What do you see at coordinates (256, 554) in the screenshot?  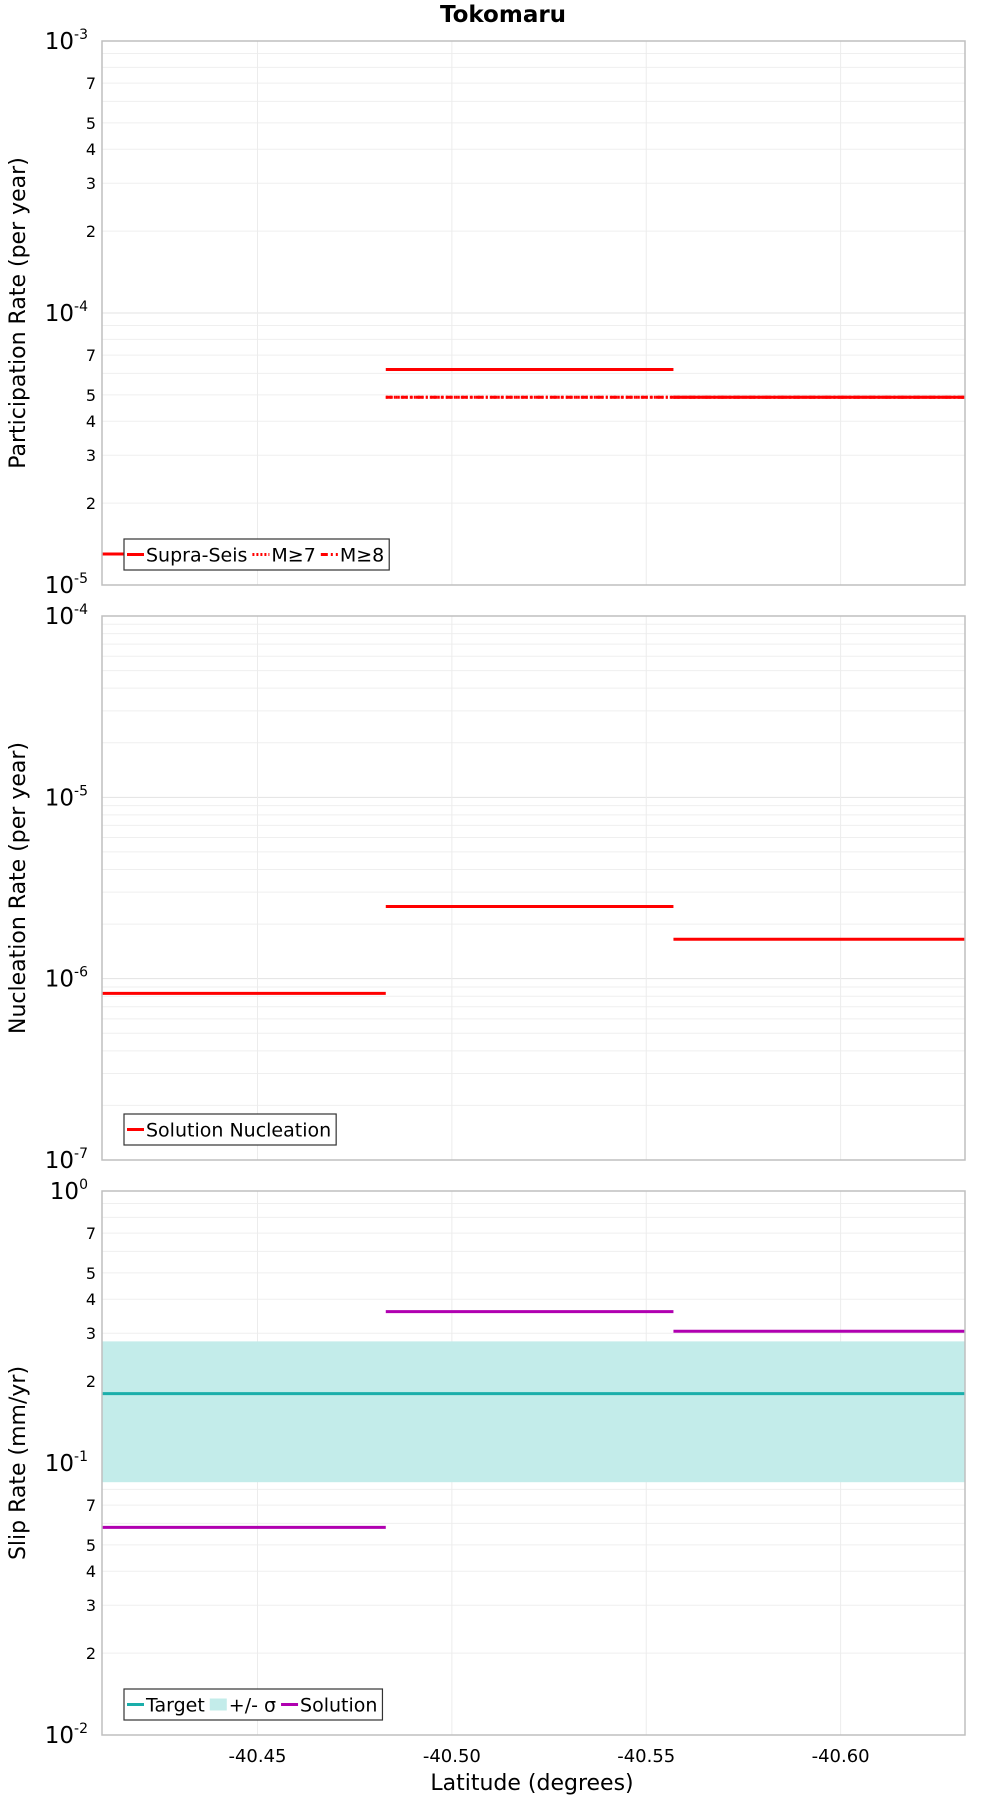 I see `legend: Supra-Seis M≥7 M≥8` at bounding box center [256, 554].